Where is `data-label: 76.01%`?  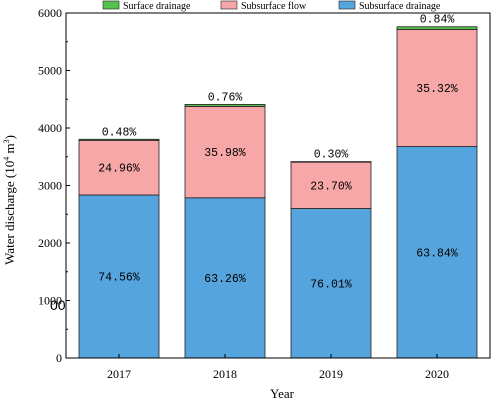 data-label: 76.01% is located at coordinates (331, 284).